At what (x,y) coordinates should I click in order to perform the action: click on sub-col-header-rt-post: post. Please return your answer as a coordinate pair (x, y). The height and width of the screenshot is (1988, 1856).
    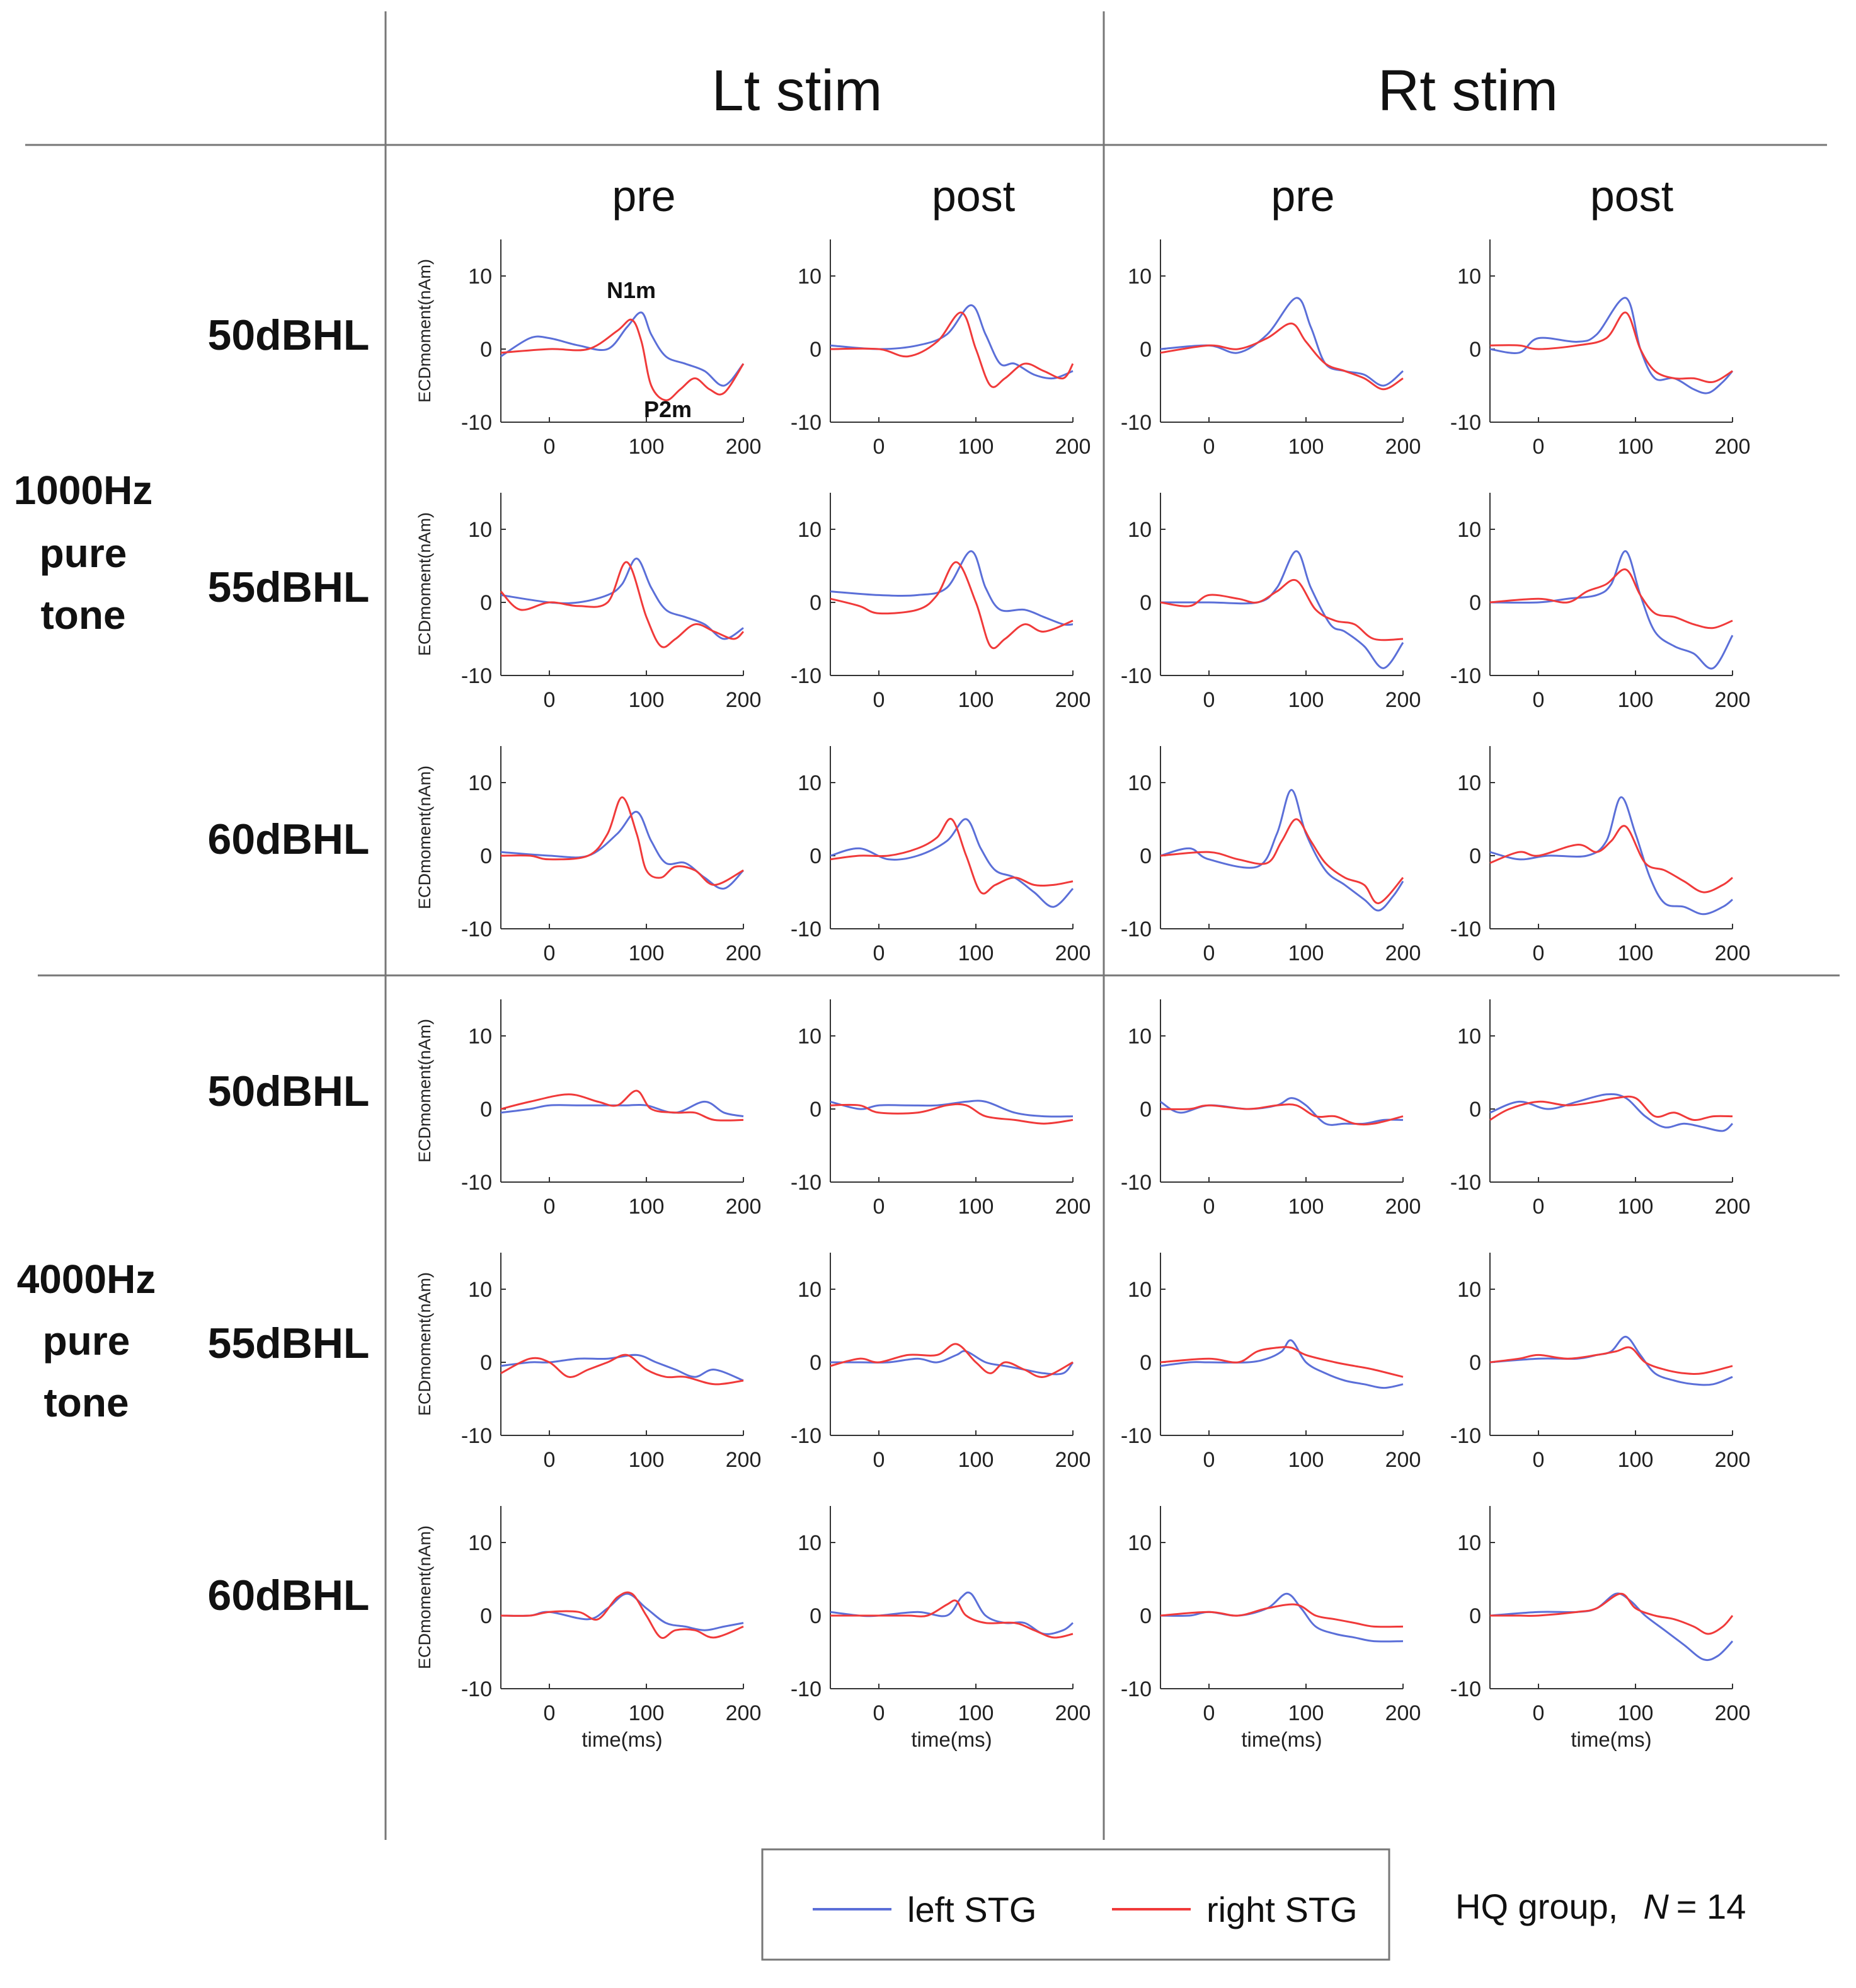
    Looking at the image, I should click on (1632, 196).